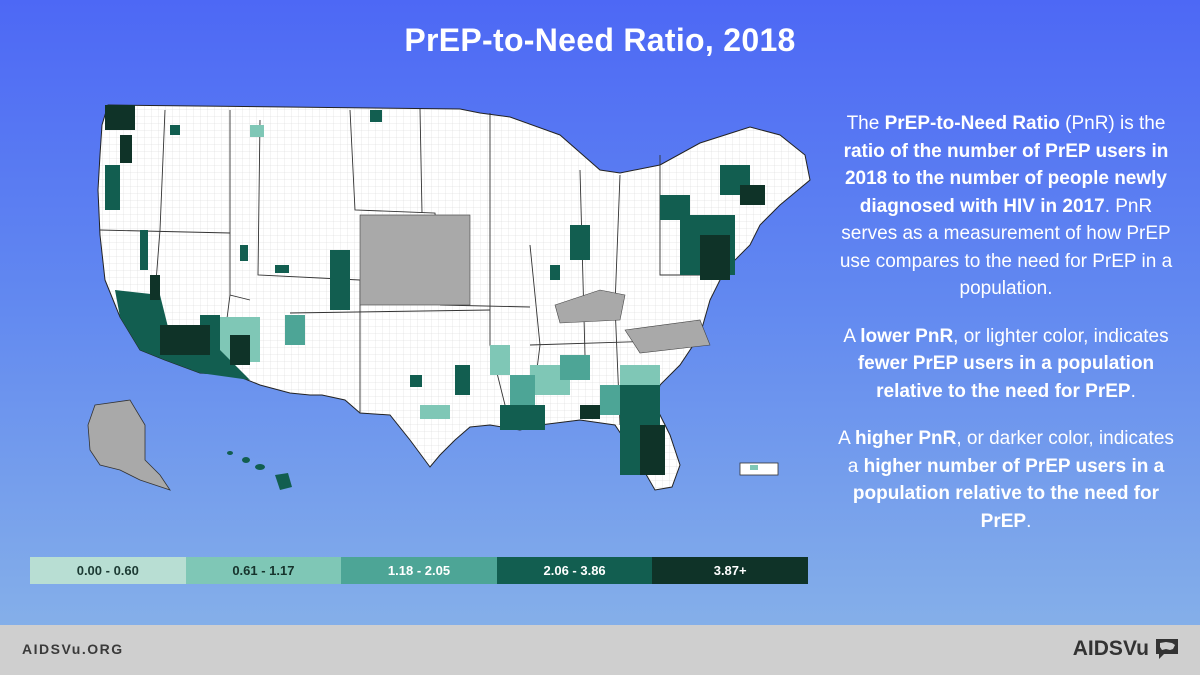  I want to click on hawaii-islands, so click(259, 470).